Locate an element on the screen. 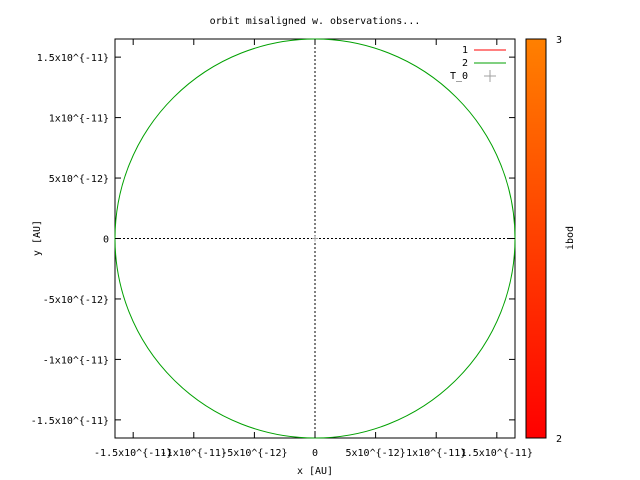  y-tick-label: -5x10^{-12} is located at coordinates (76, 300).